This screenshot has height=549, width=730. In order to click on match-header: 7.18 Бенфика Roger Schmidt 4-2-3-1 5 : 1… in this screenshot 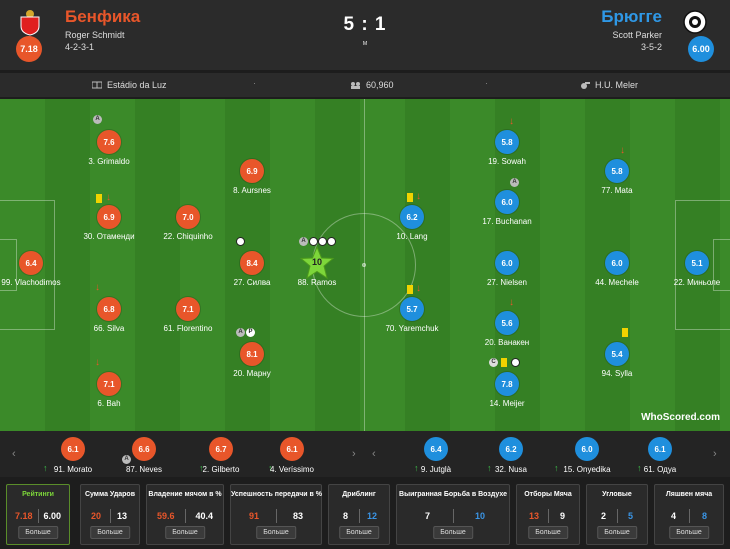, I will do `click(365, 35)`.